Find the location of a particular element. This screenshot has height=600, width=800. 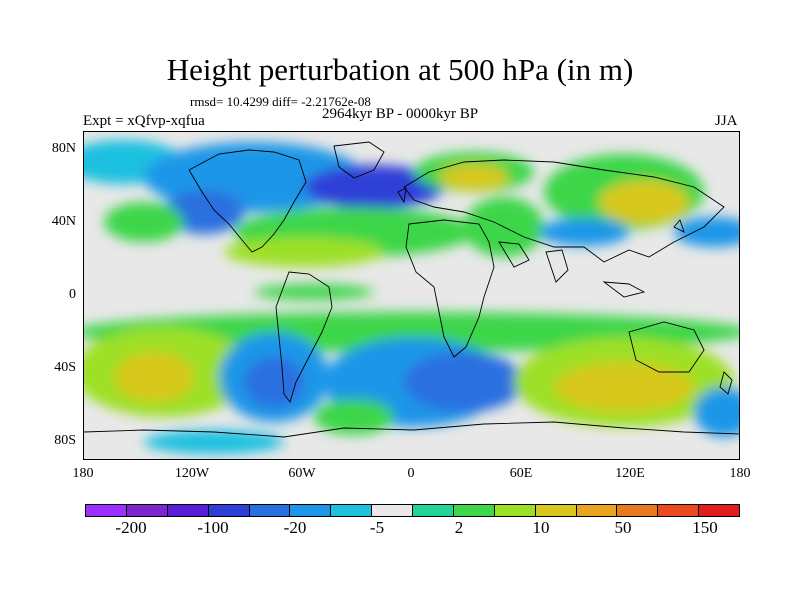

colorbar-label: -200 is located at coordinates (131, 527).